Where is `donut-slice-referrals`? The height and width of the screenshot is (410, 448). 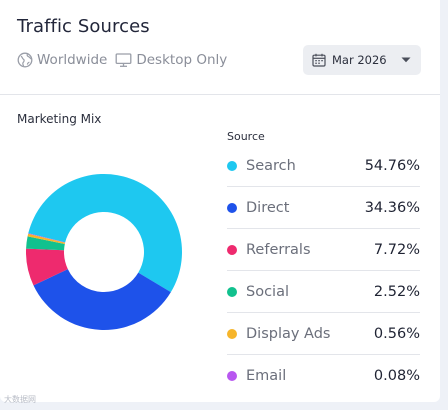
donut-slice-referrals is located at coordinates (46, 267).